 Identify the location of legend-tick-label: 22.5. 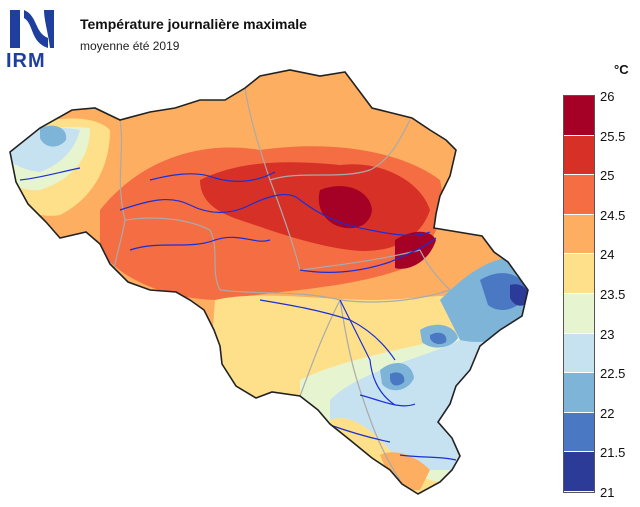
(613, 374).